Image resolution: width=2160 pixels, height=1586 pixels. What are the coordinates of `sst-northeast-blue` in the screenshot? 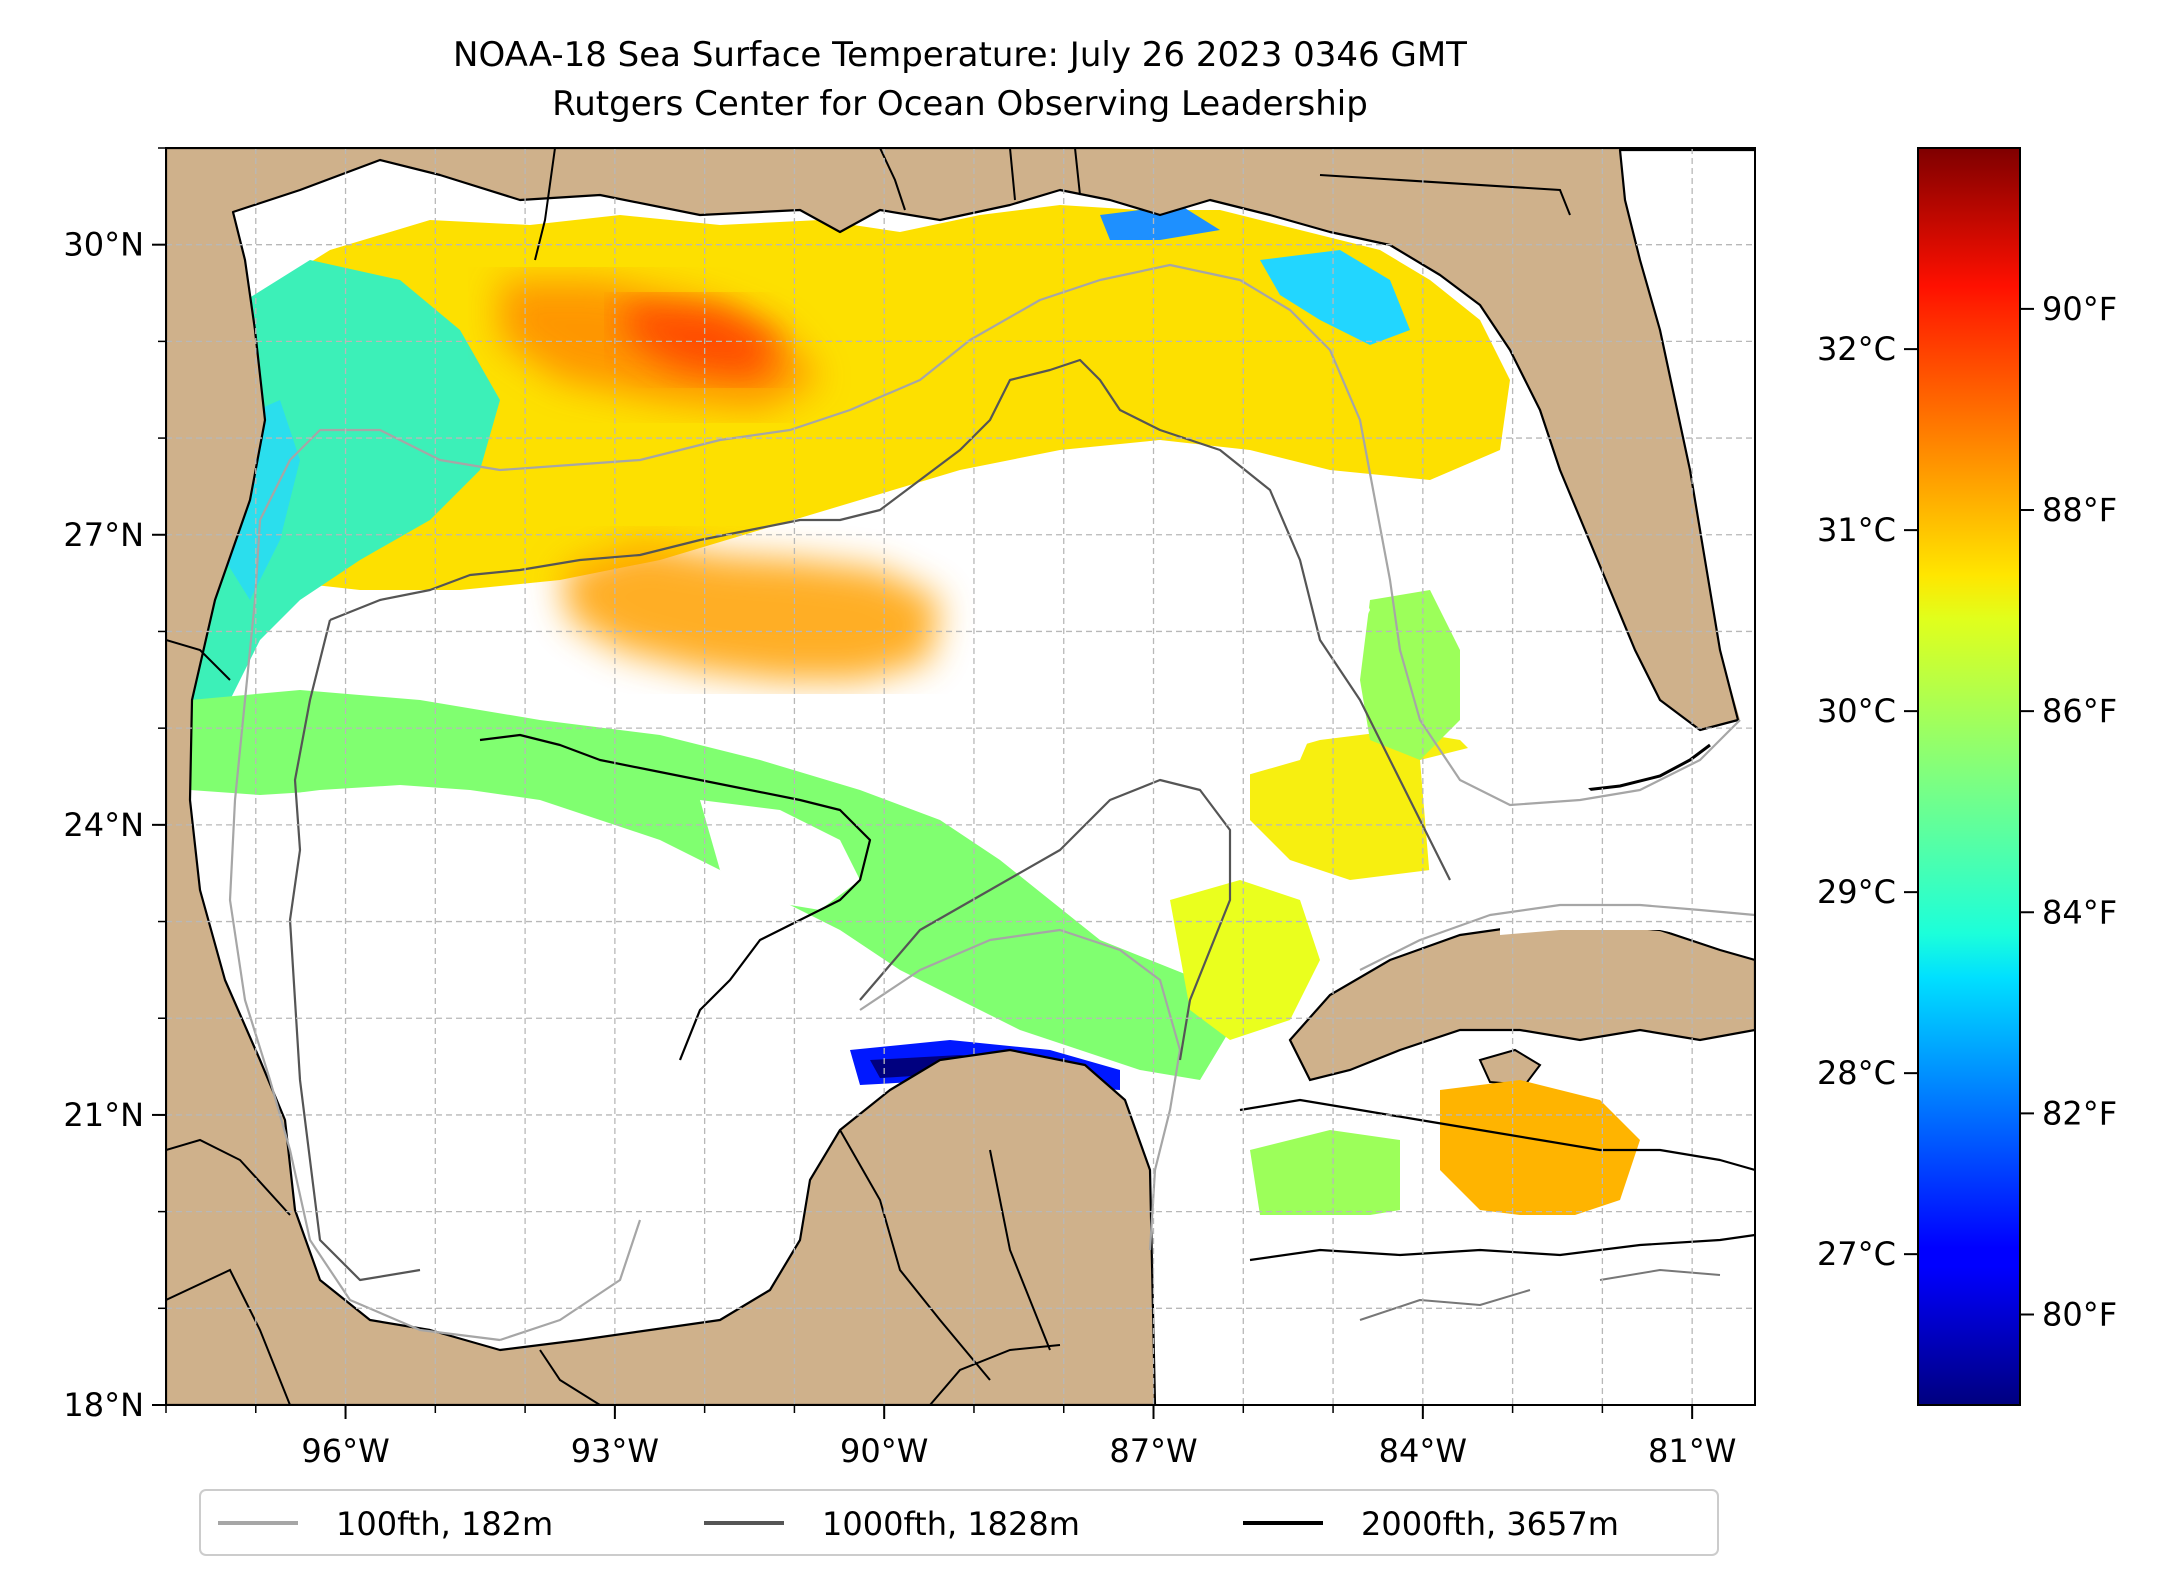 It's located at (1160, 222).